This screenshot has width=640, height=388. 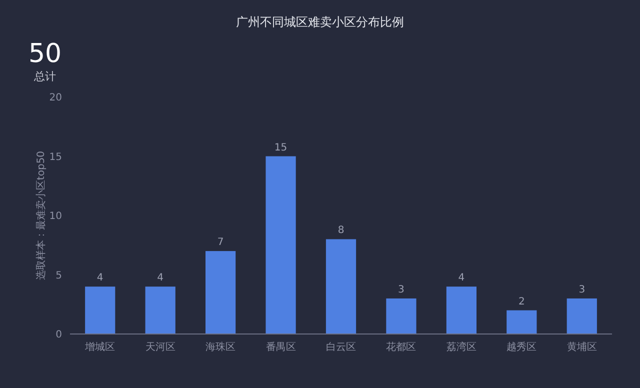 What do you see at coordinates (59, 276) in the screenshot?
I see `y-tick-label: 5` at bounding box center [59, 276].